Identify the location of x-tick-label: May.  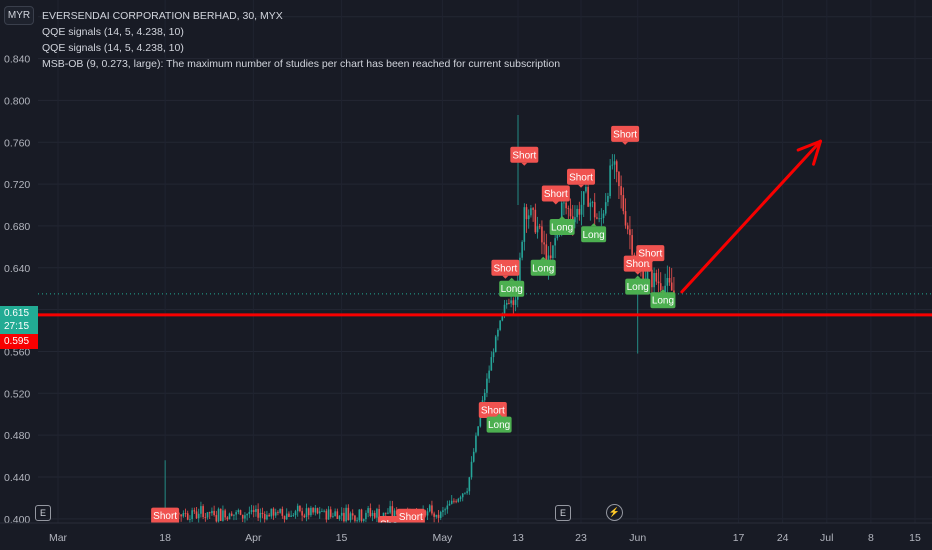
(442, 538).